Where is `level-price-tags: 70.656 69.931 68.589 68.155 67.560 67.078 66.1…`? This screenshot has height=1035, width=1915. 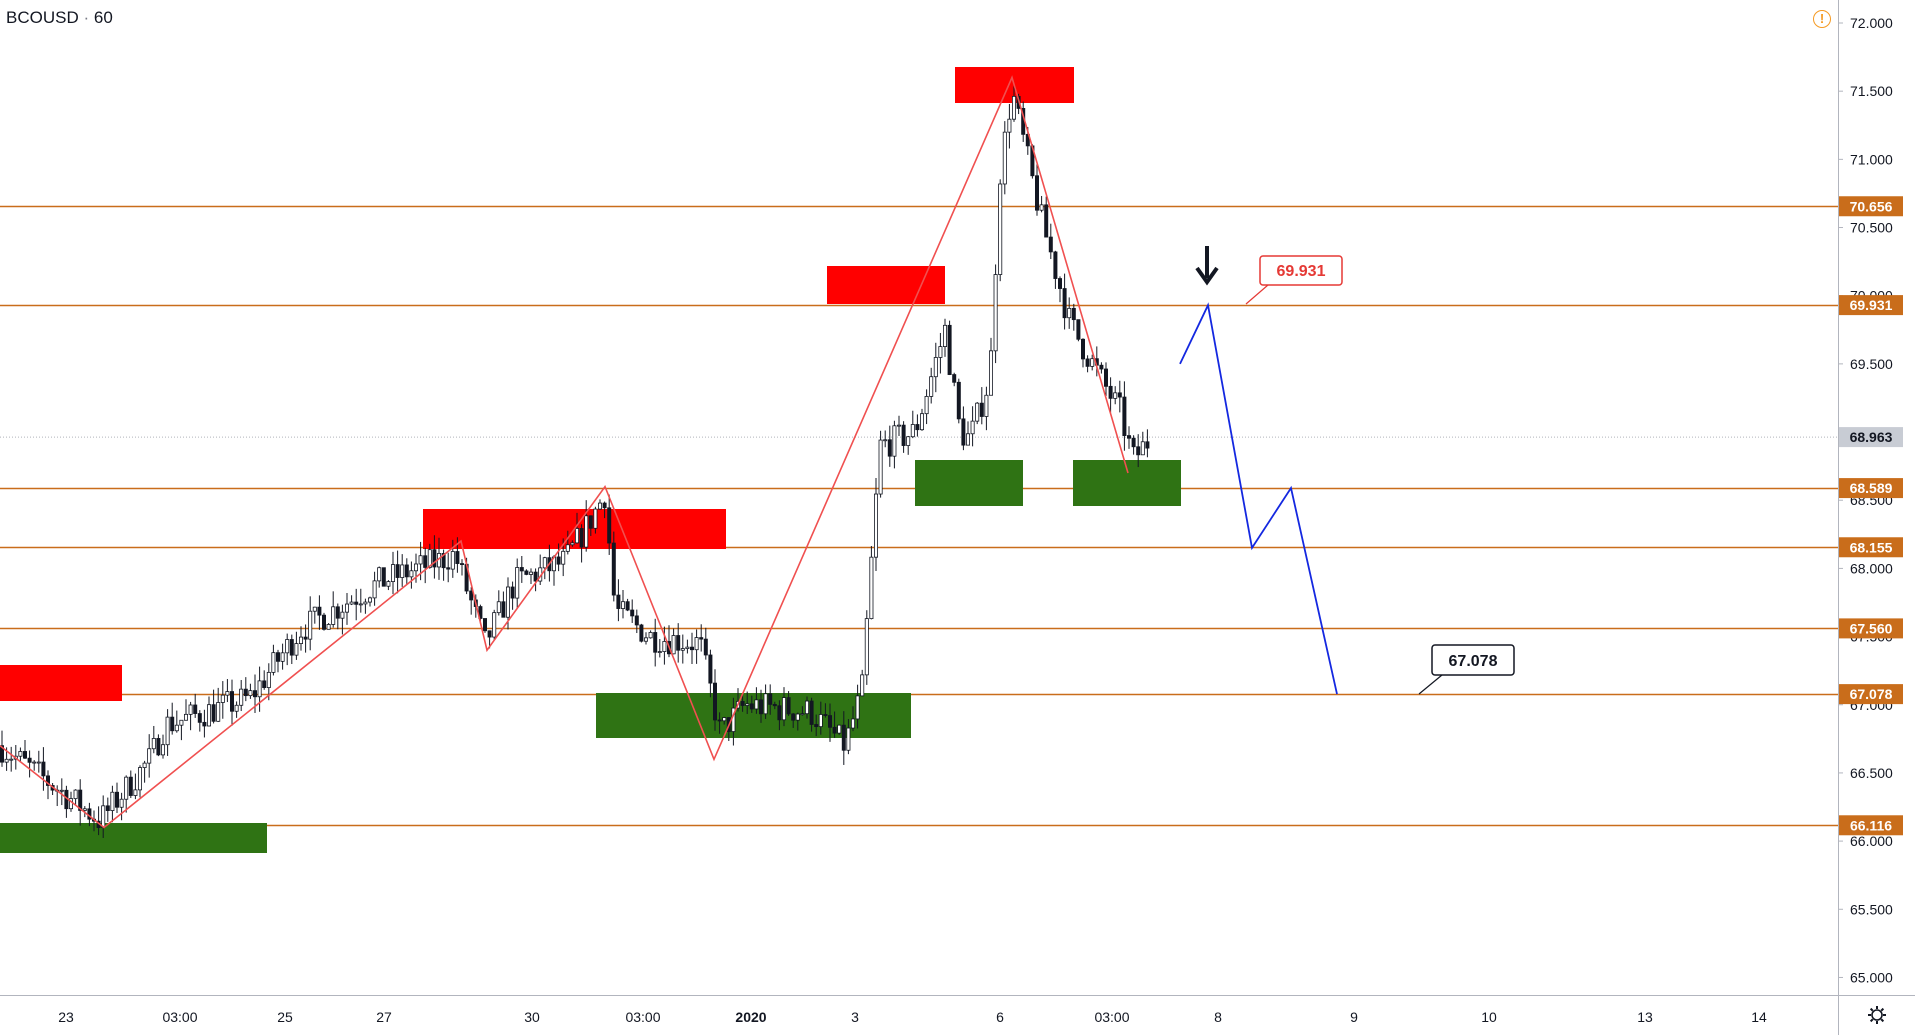
level-price-tags: 70.656 69.931 68.589 68.155 67.560 67.078 66.1… is located at coordinates (1871, 516).